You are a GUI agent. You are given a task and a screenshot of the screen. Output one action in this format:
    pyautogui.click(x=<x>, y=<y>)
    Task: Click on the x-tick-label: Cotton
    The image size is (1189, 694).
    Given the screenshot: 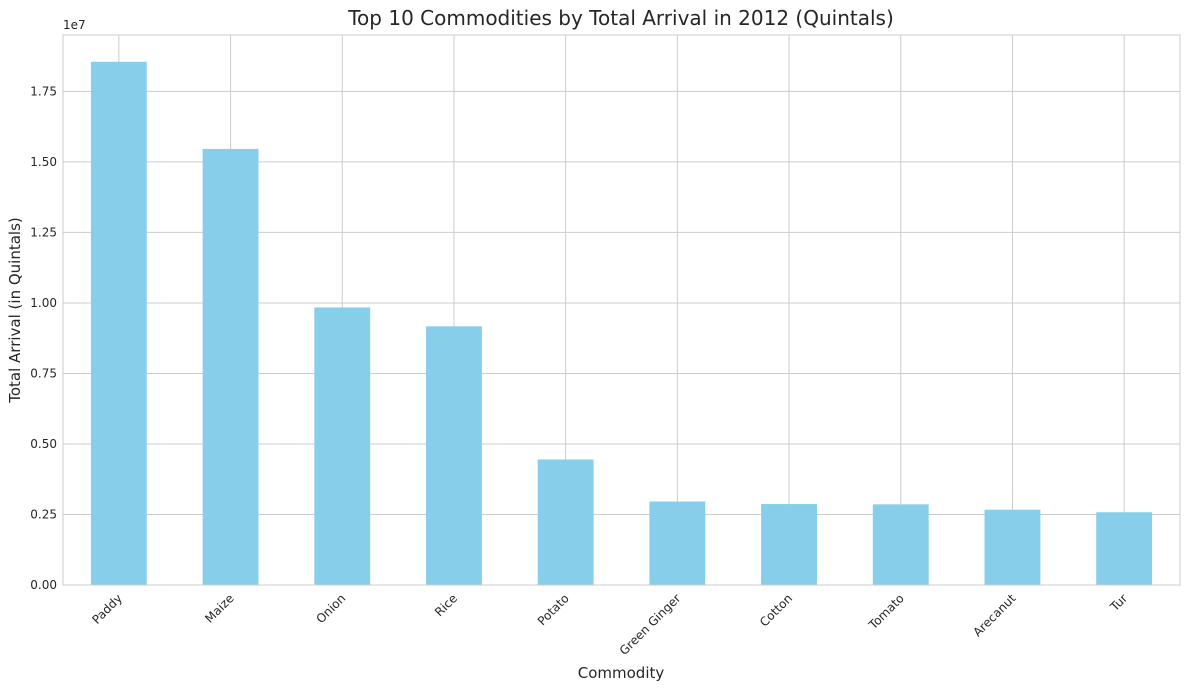 What is the action you would take?
    pyautogui.click(x=776, y=610)
    